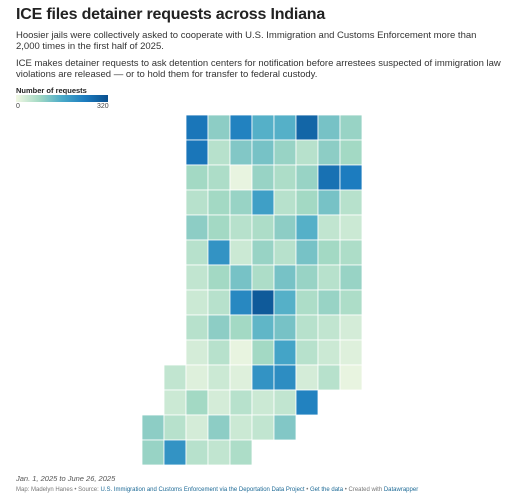  What do you see at coordinates (103, 106) in the screenshot?
I see `legend-max: 320` at bounding box center [103, 106].